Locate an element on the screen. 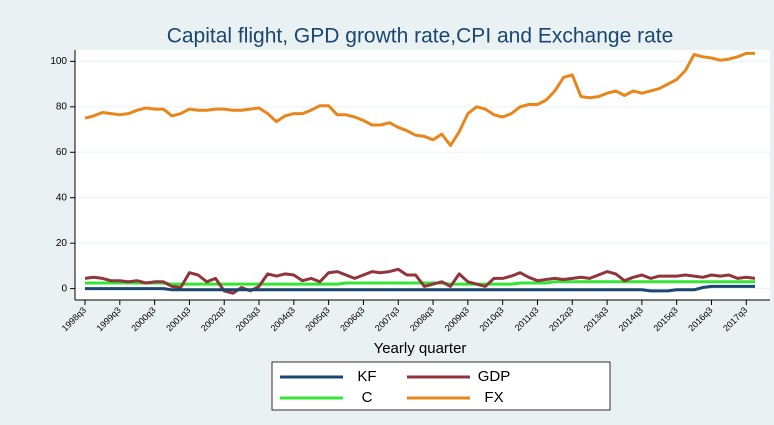 The width and height of the screenshot is (774, 425). y-tick-label: 20 is located at coordinates (62, 243).